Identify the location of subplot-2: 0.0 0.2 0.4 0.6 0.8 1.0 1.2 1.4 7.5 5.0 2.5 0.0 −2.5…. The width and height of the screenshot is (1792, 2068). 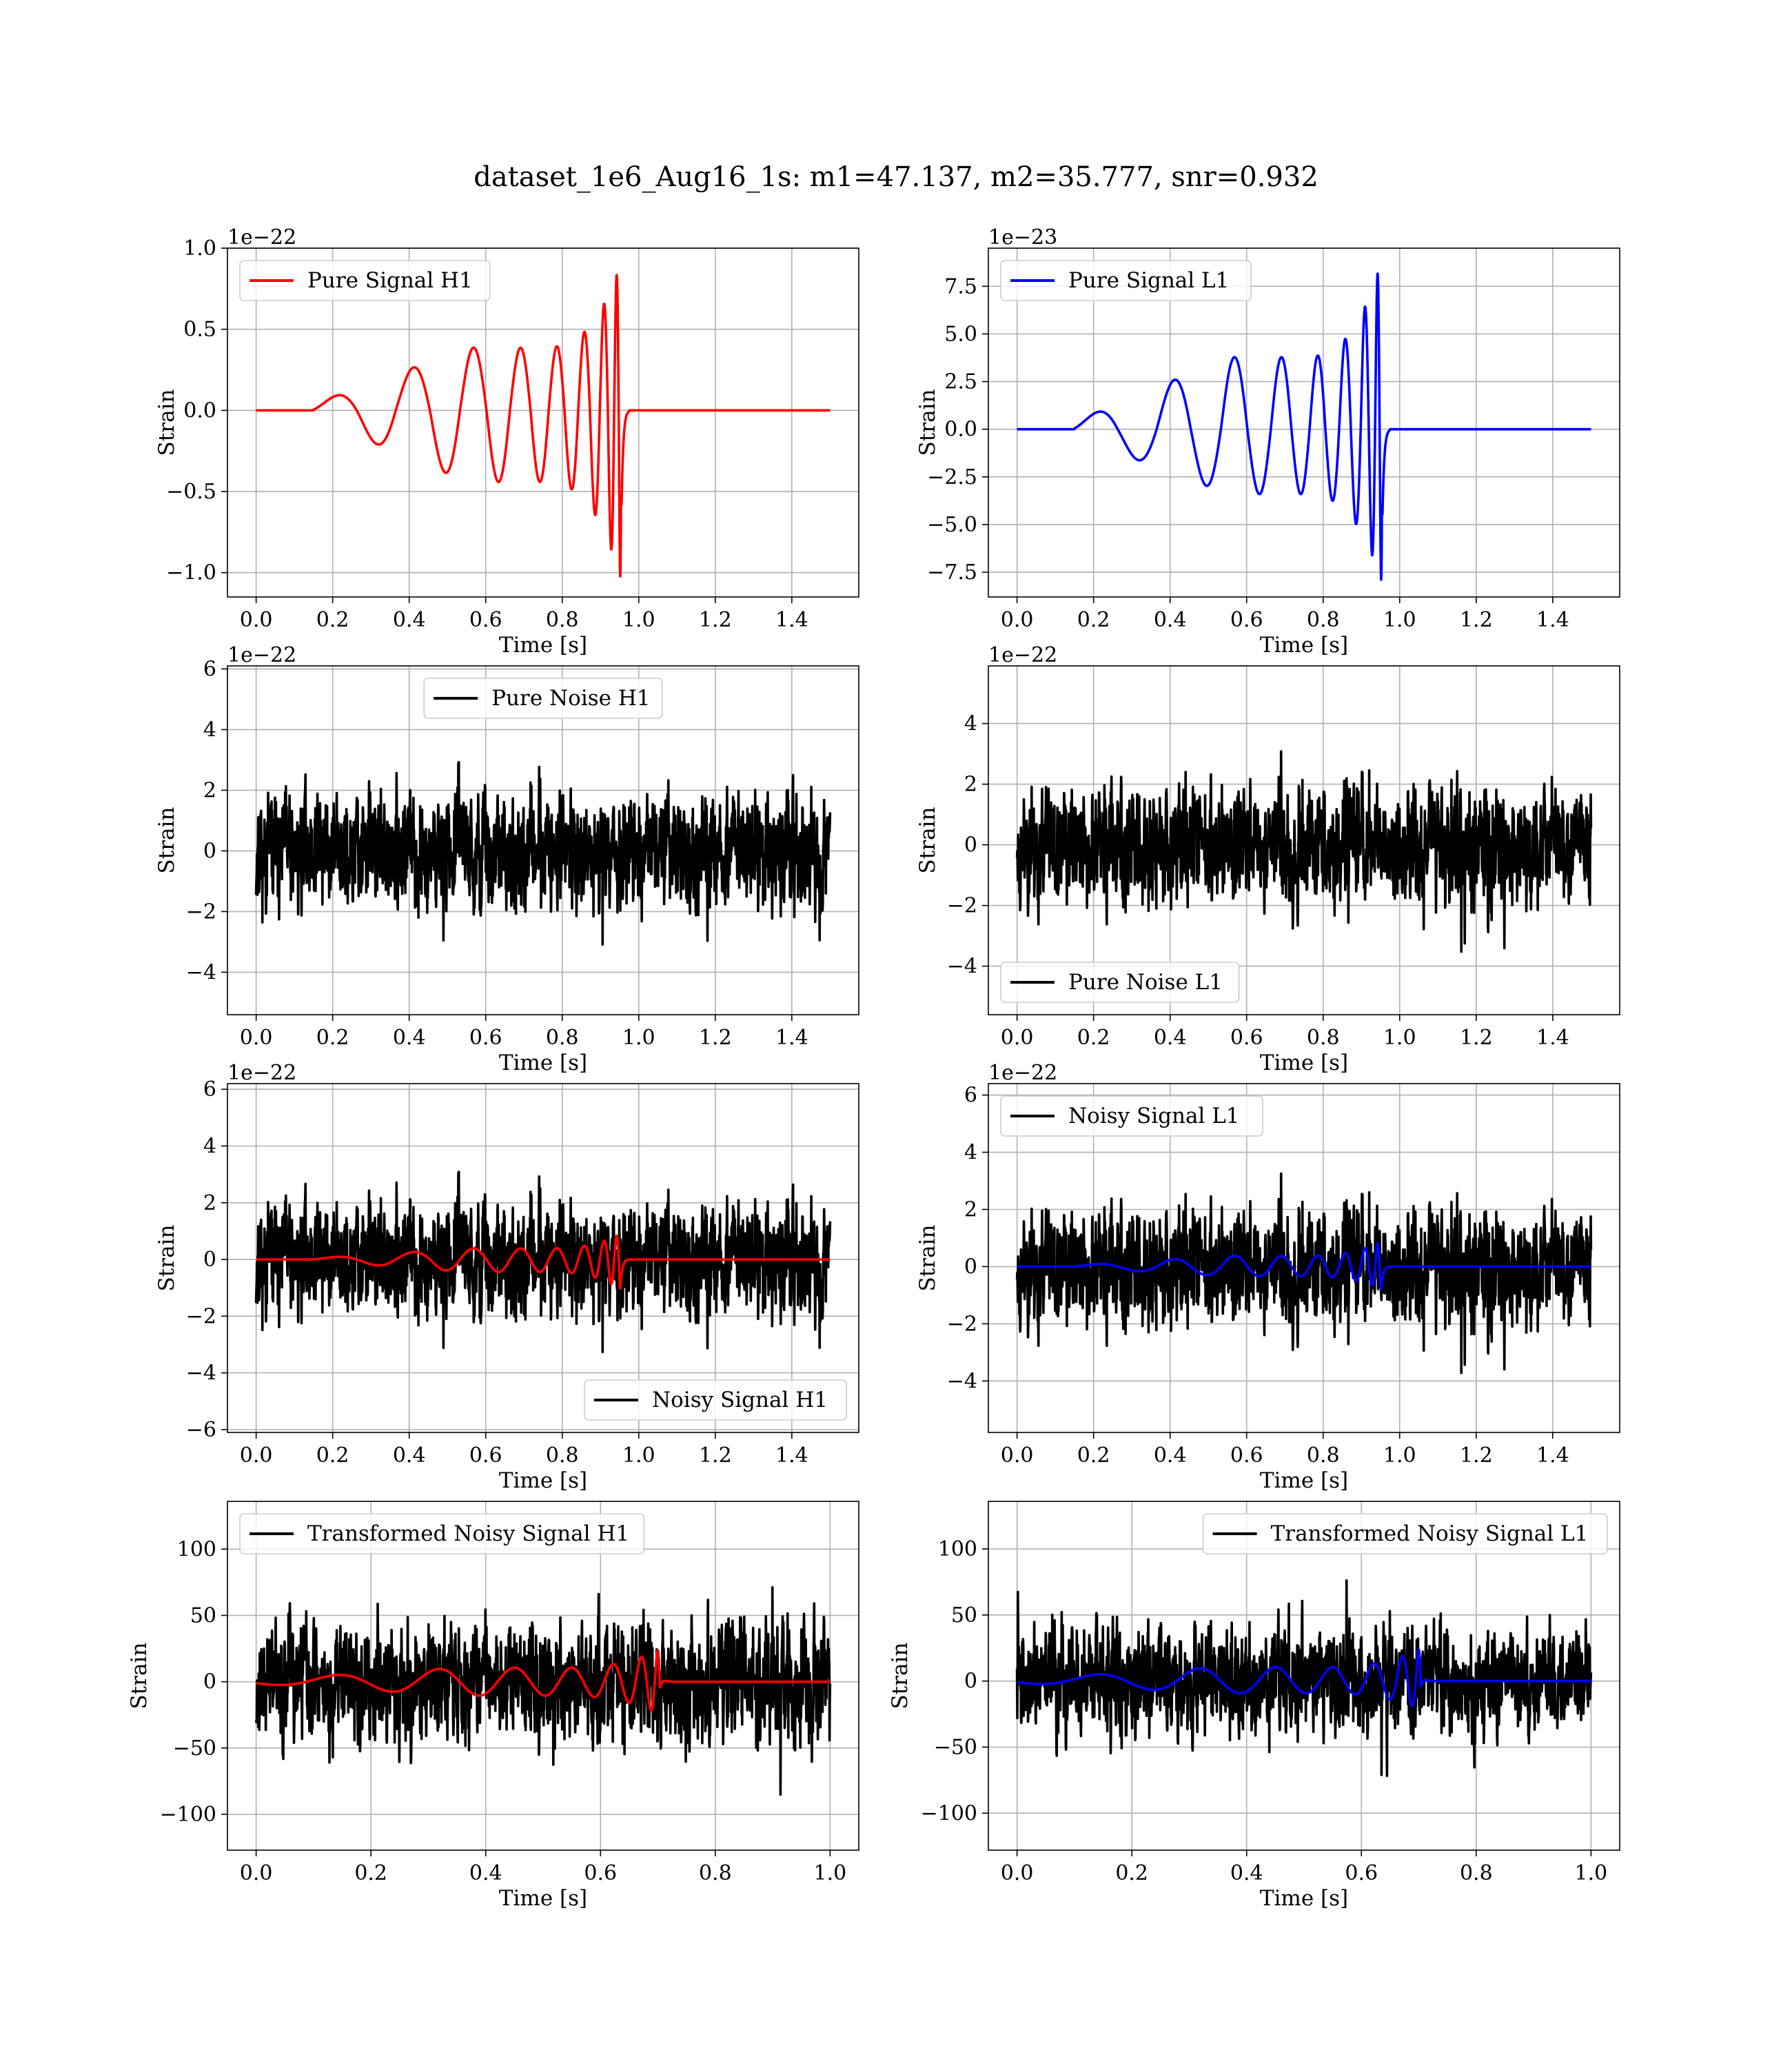
(1267, 441).